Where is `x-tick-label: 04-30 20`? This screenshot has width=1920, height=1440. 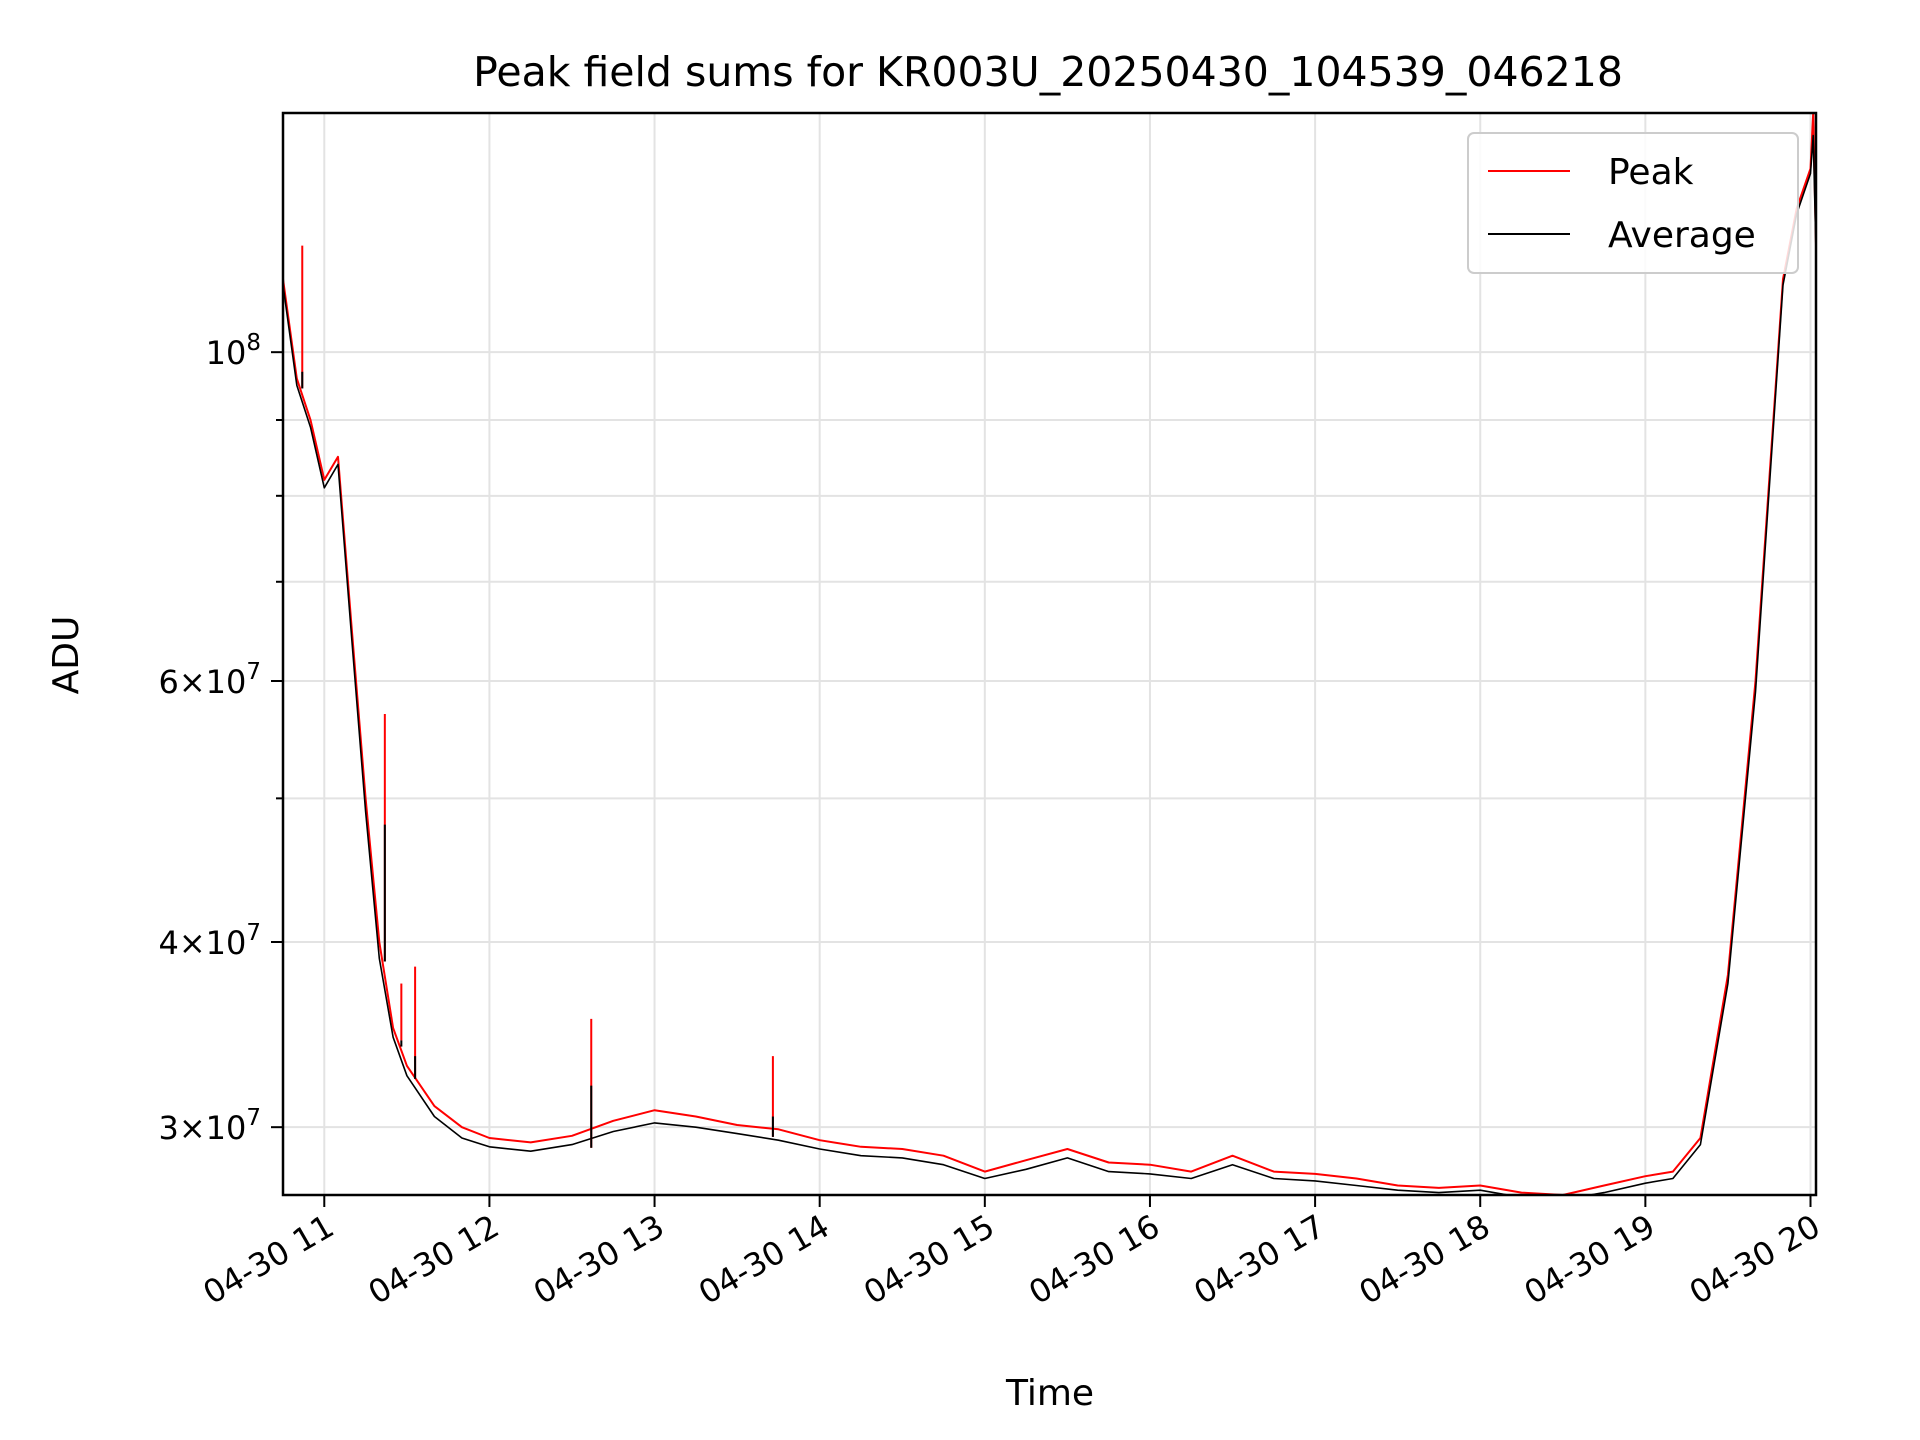 x-tick-label: 04-30 20 is located at coordinates (1755, 1259).